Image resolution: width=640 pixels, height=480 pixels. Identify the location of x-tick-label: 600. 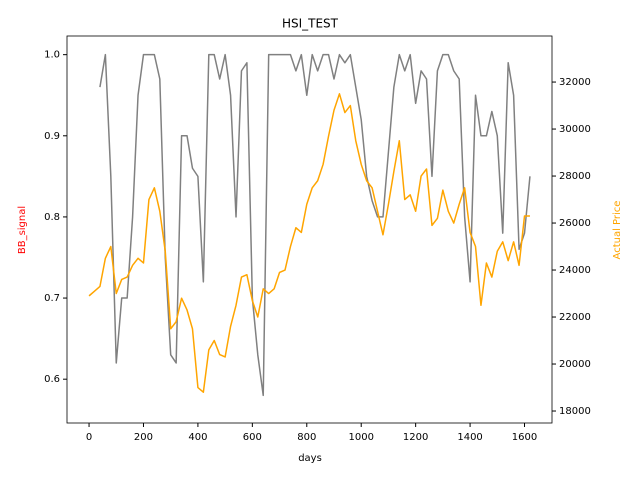
(252, 437).